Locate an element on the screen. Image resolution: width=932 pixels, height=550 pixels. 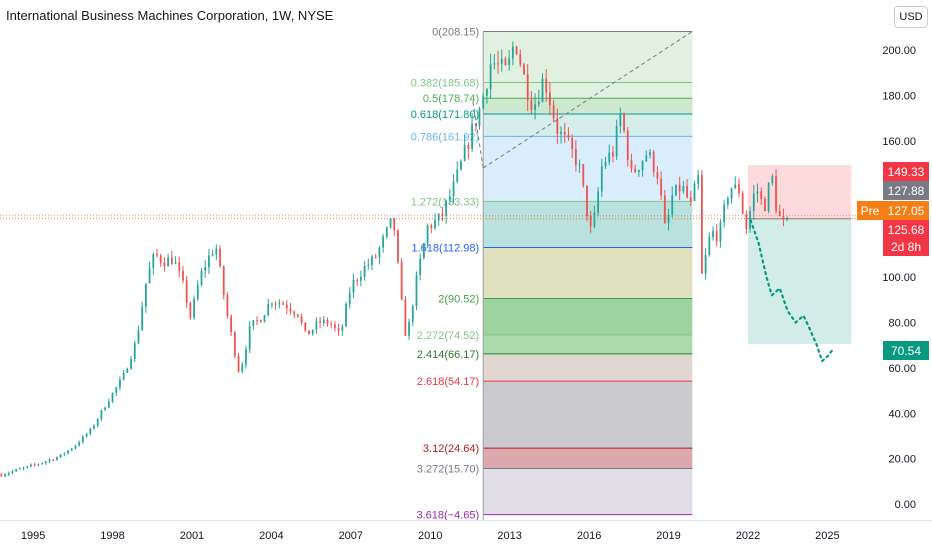
y-tick-label: 100.00 is located at coordinates (899, 278).